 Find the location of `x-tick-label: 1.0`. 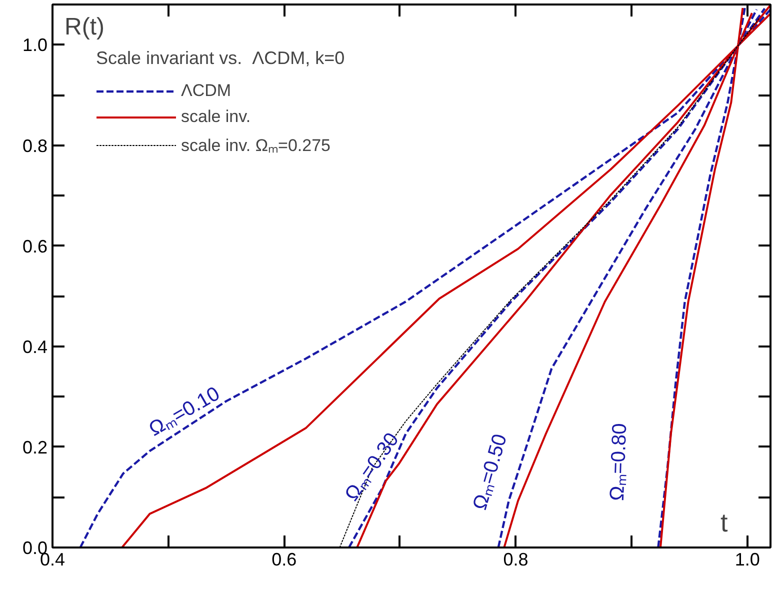

x-tick-label: 1.0 is located at coordinates (747, 560).